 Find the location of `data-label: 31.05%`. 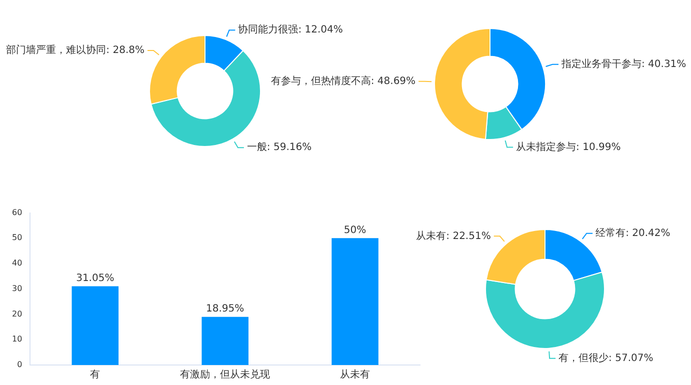

data-label: 31.05% is located at coordinates (95, 278).